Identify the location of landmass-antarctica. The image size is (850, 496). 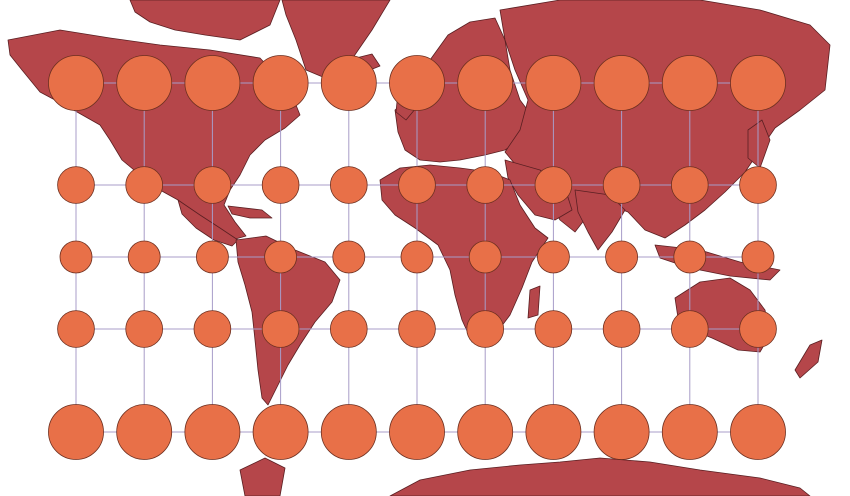
(600, 476).